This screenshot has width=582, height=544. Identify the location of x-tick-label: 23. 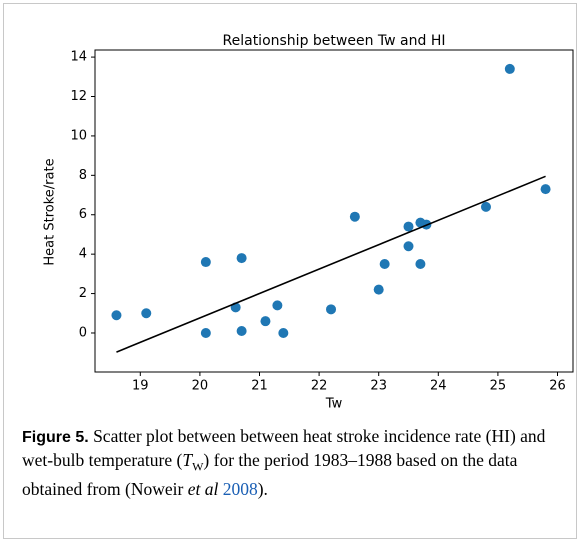
(378, 386).